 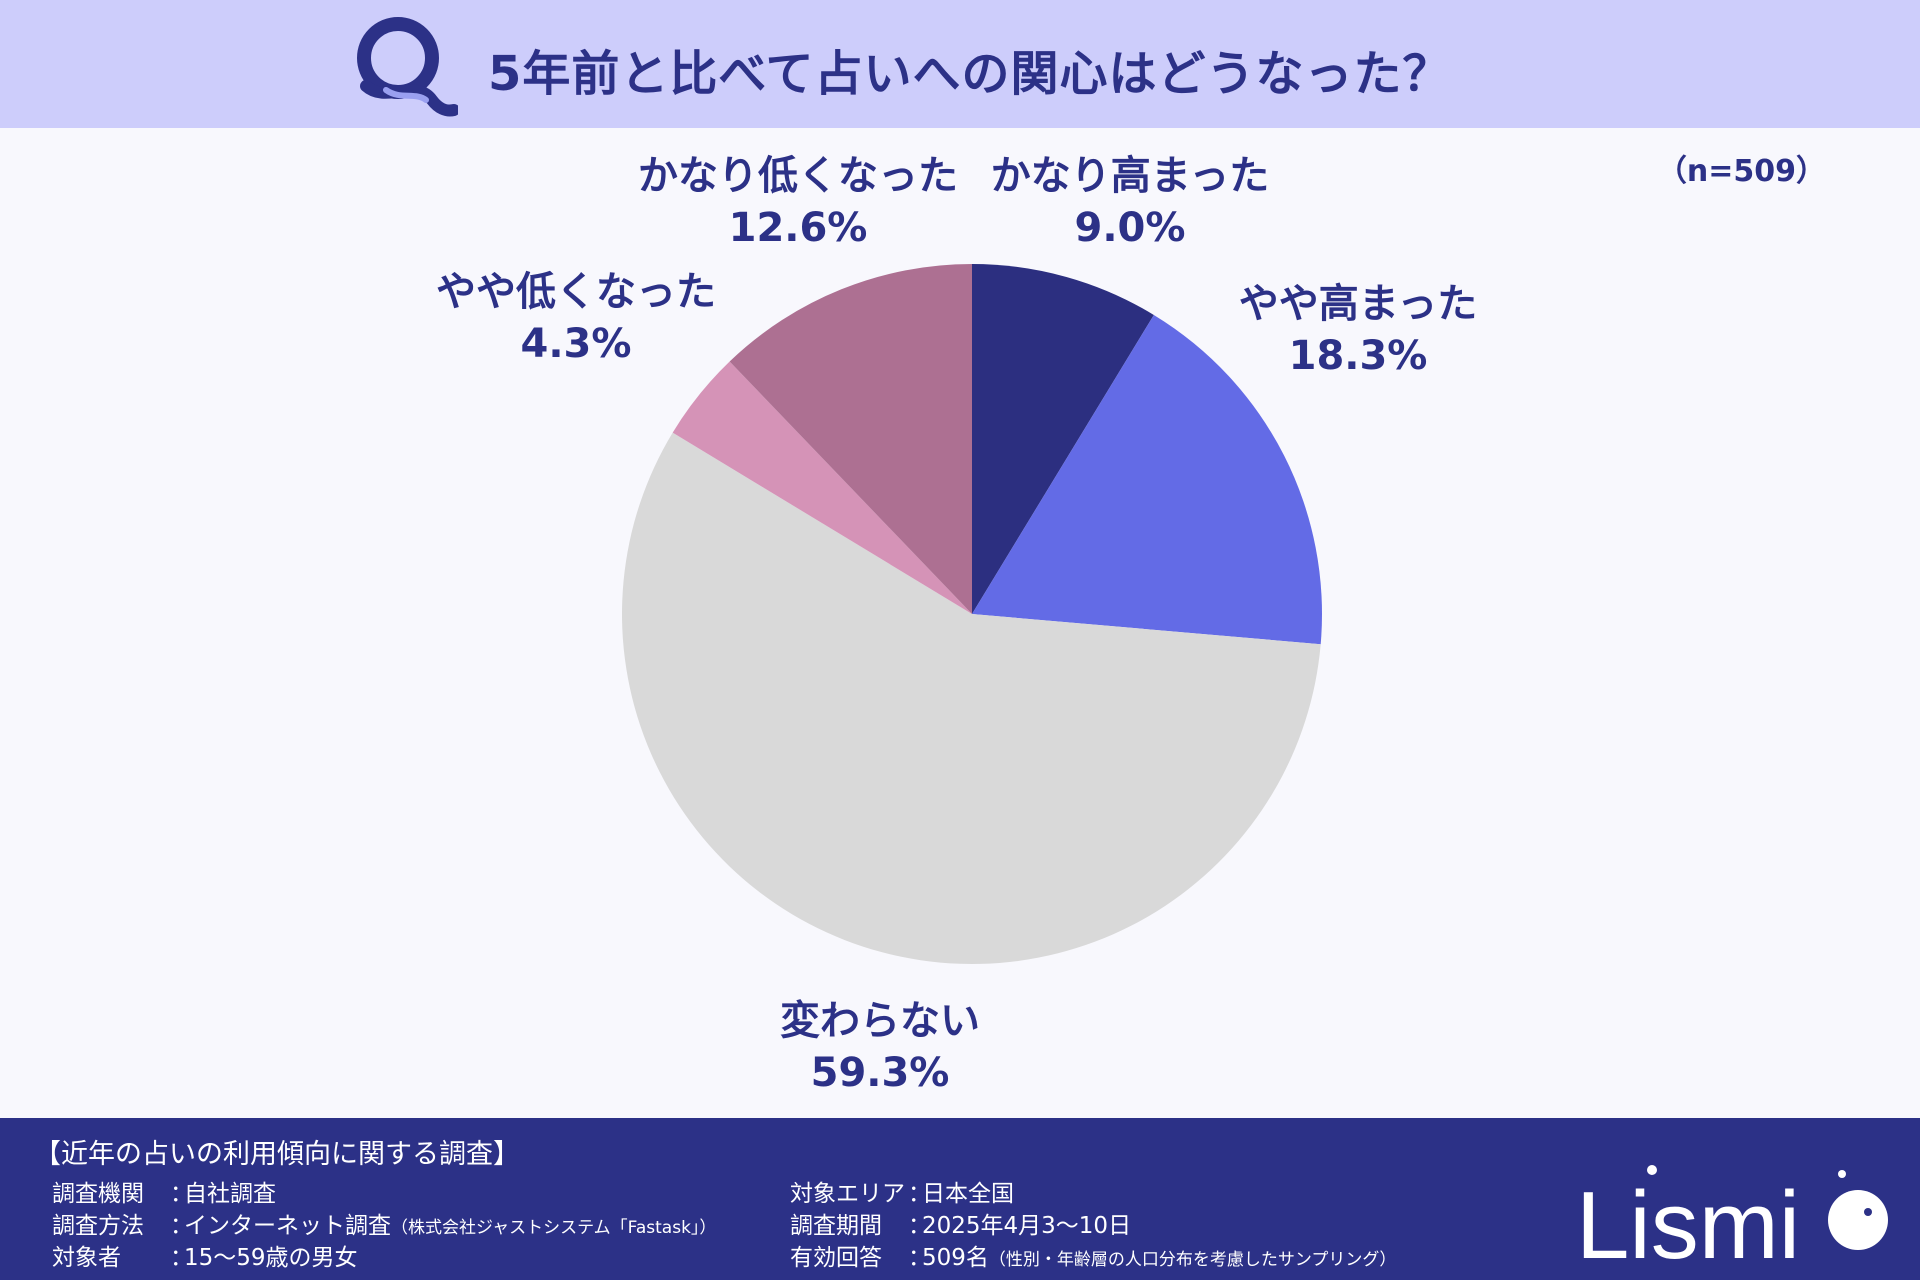 What do you see at coordinates (1358, 304) in the screenshot?
I see `slice-category-label: やや高まった` at bounding box center [1358, 304].